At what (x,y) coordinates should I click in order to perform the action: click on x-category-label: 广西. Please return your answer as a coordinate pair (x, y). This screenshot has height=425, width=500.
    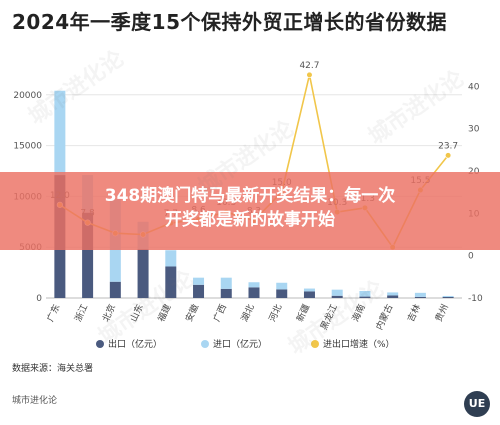
    Looking at the image, I should click on (219, 312).